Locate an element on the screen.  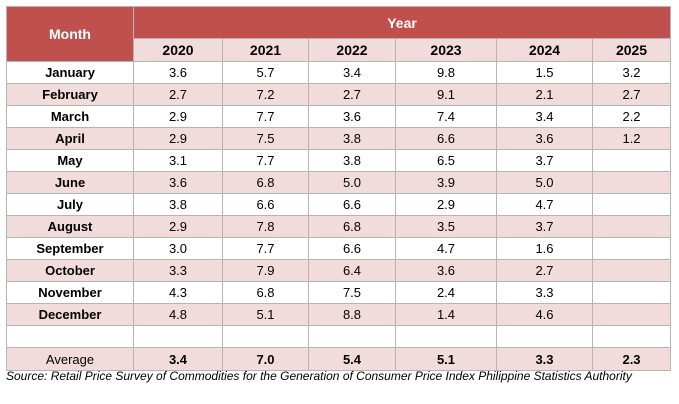
value-cell: 5.7 is located at coordinates (265, 72).